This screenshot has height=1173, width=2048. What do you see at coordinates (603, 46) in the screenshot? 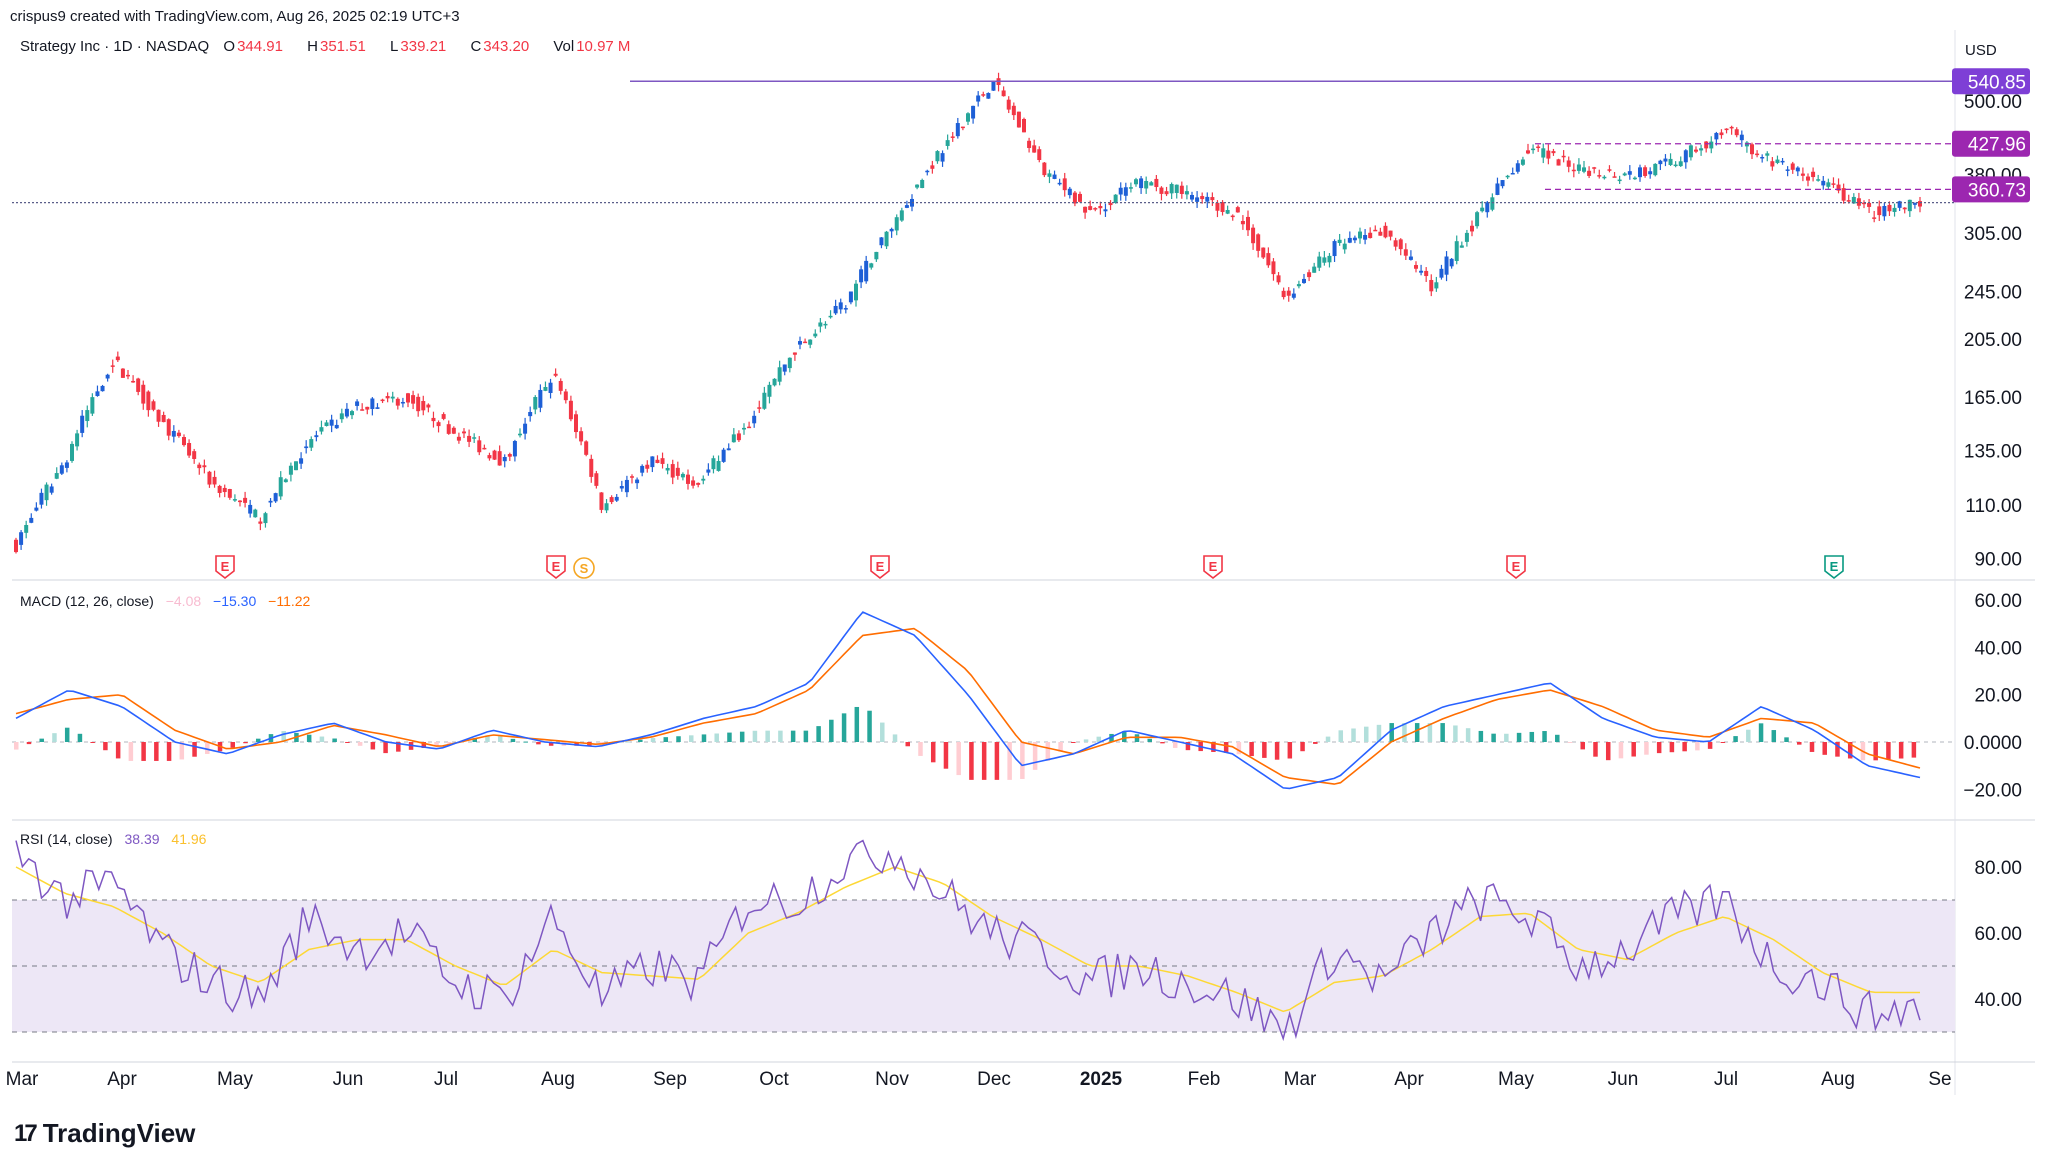
I see `vol-value: 10.97 M` at bounding box center [603, 46].